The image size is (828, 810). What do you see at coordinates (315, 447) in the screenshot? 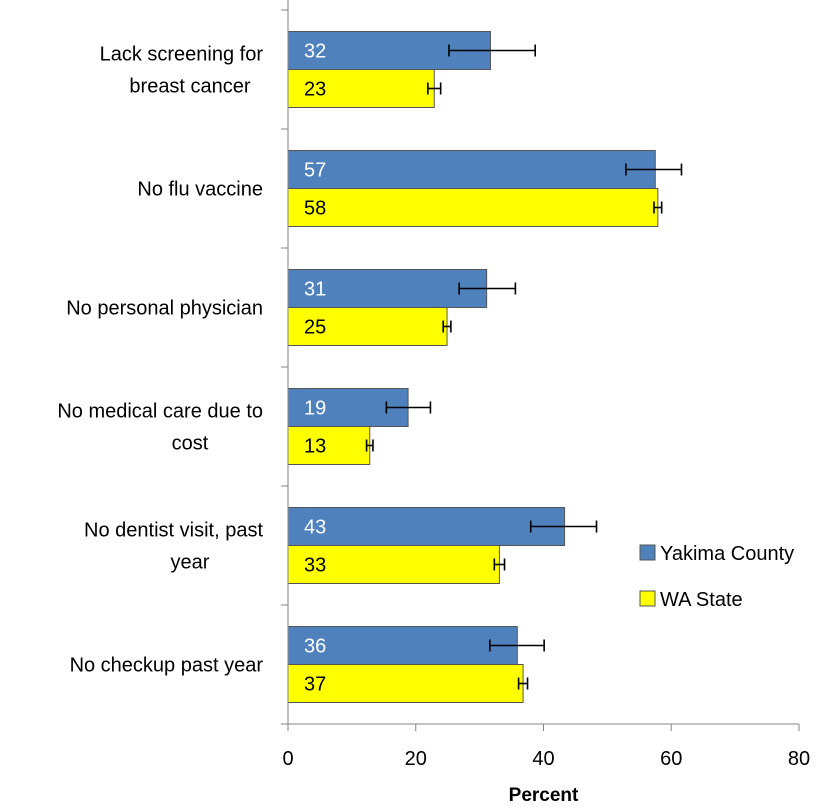
I see `data-label: 13` at bounding box center [315, 447].